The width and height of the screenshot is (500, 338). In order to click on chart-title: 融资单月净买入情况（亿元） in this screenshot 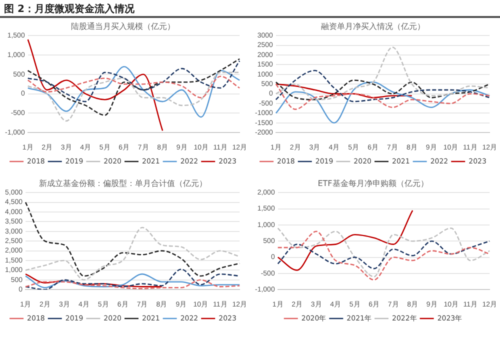, I will do `click(373, 26)`.